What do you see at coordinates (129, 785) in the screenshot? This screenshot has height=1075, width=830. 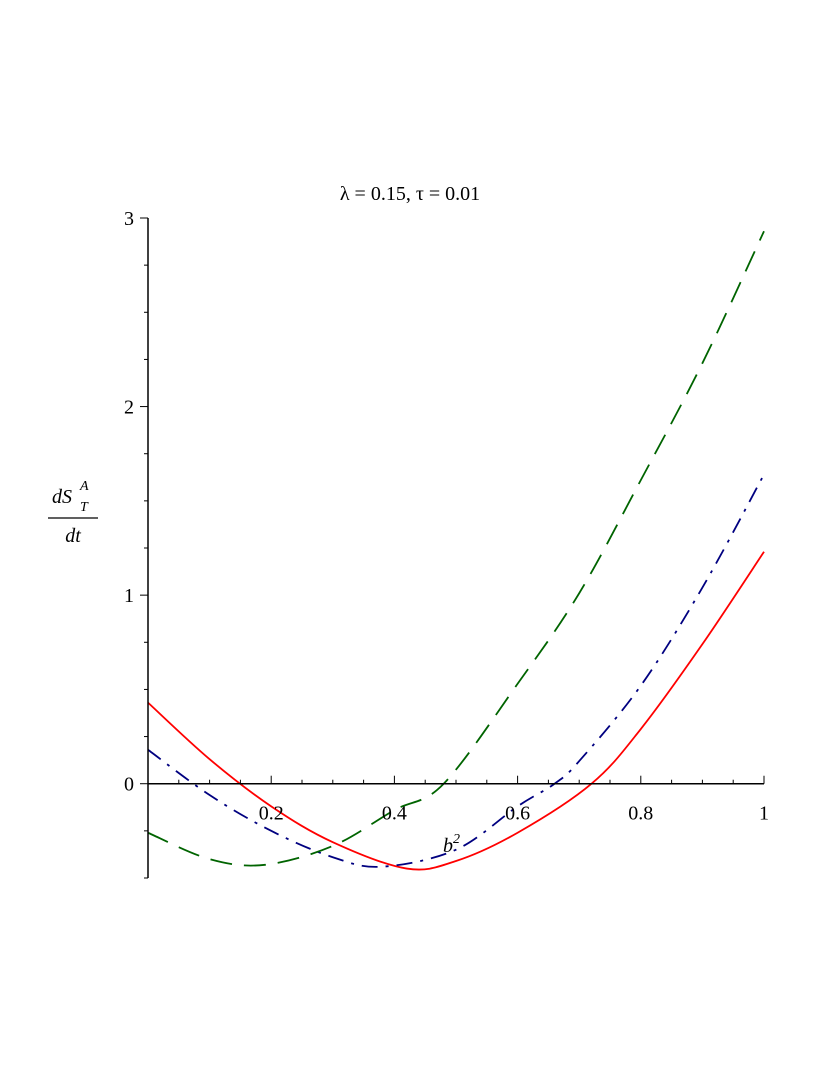 I see `y-tick-label: 0` at bounding box center [129, 785].